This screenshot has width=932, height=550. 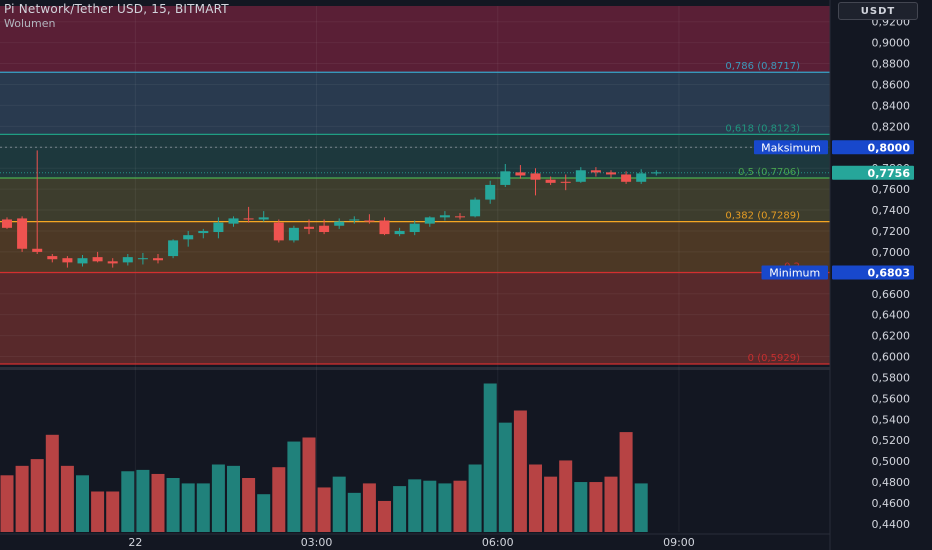 I want to click on time-tick-label: 22, so click(x=135, y=542).